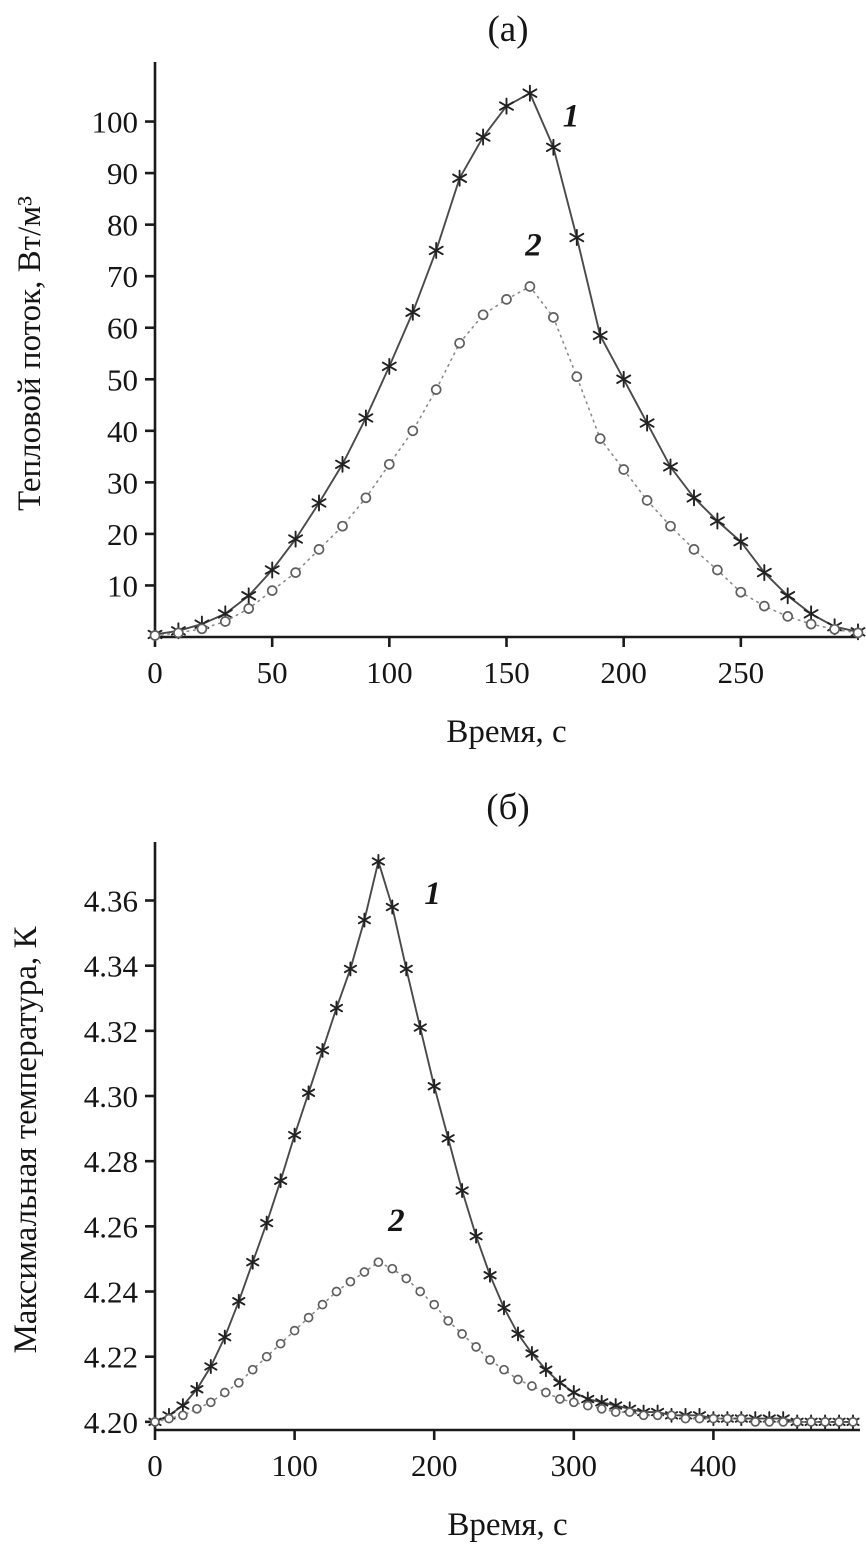  Describe the element at coordinates (504, 1342) in the screenshot. I see `series-2-line` at that location.